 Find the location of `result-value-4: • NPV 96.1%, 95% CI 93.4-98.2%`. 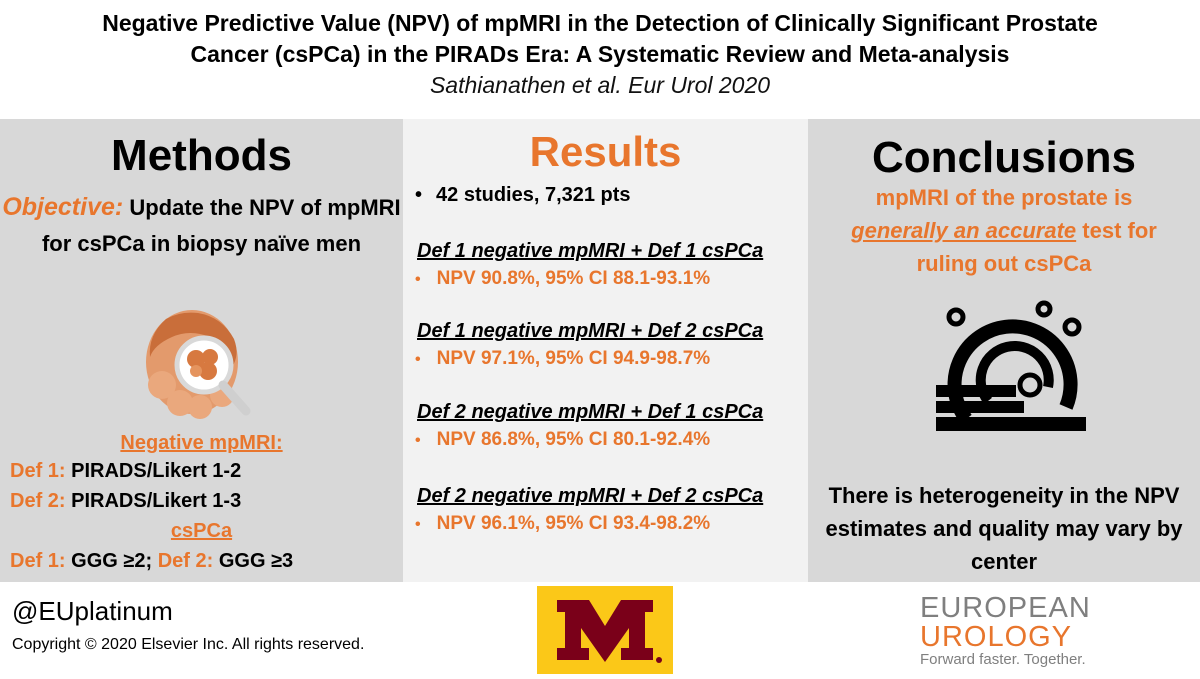

result-value-4: • NPV 96.1%, 95% CI 93.4-98.2% is located at coordinates (563, 523).